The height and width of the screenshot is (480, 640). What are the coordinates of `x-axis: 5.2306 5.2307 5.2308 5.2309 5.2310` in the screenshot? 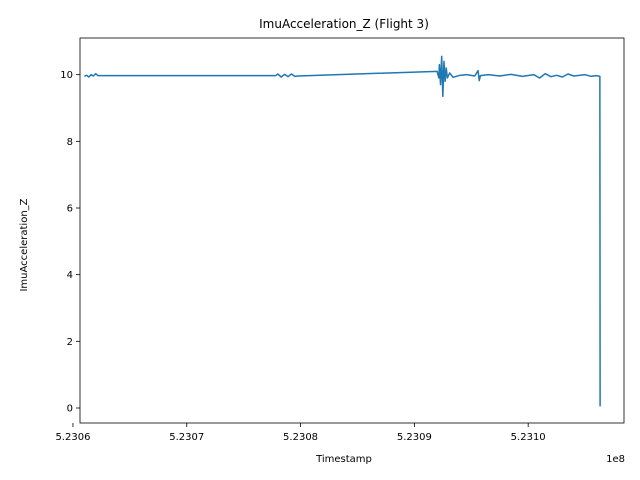 It's located at (300, 433).